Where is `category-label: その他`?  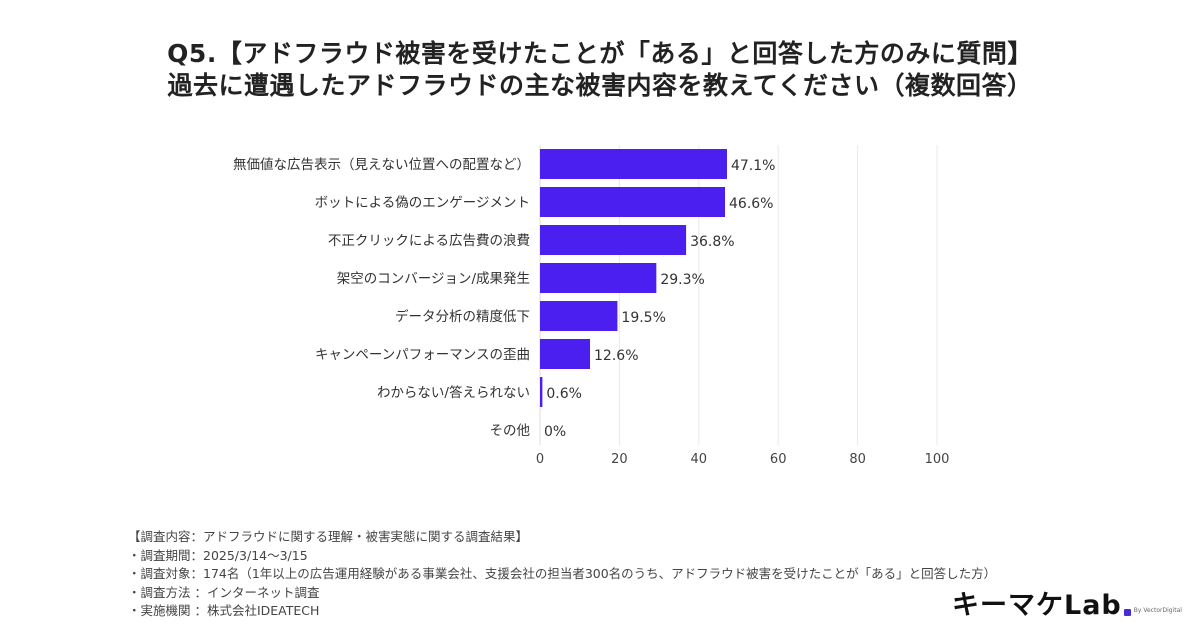
category-label: その他 is located at coordinates (510, 431).